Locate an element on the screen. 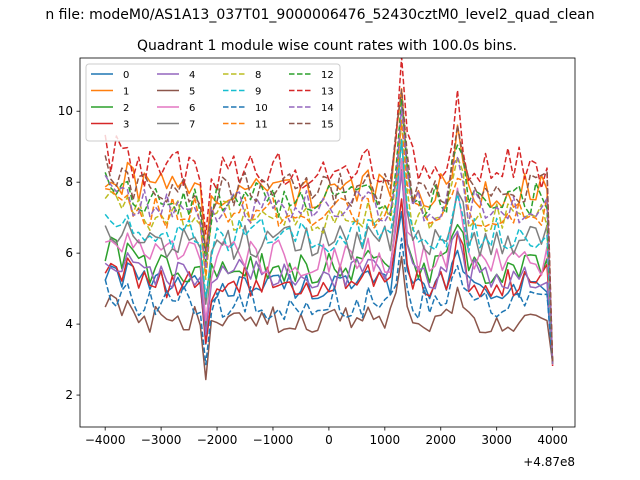  legend-label-3: 3 is located at coordinates (126, 125).